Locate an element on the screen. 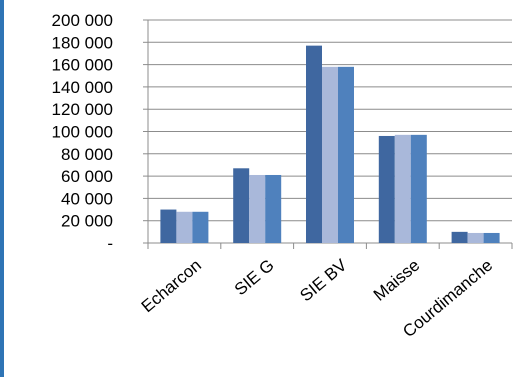  y-tick-label: 180 000 is located at coordinates (82, 42).